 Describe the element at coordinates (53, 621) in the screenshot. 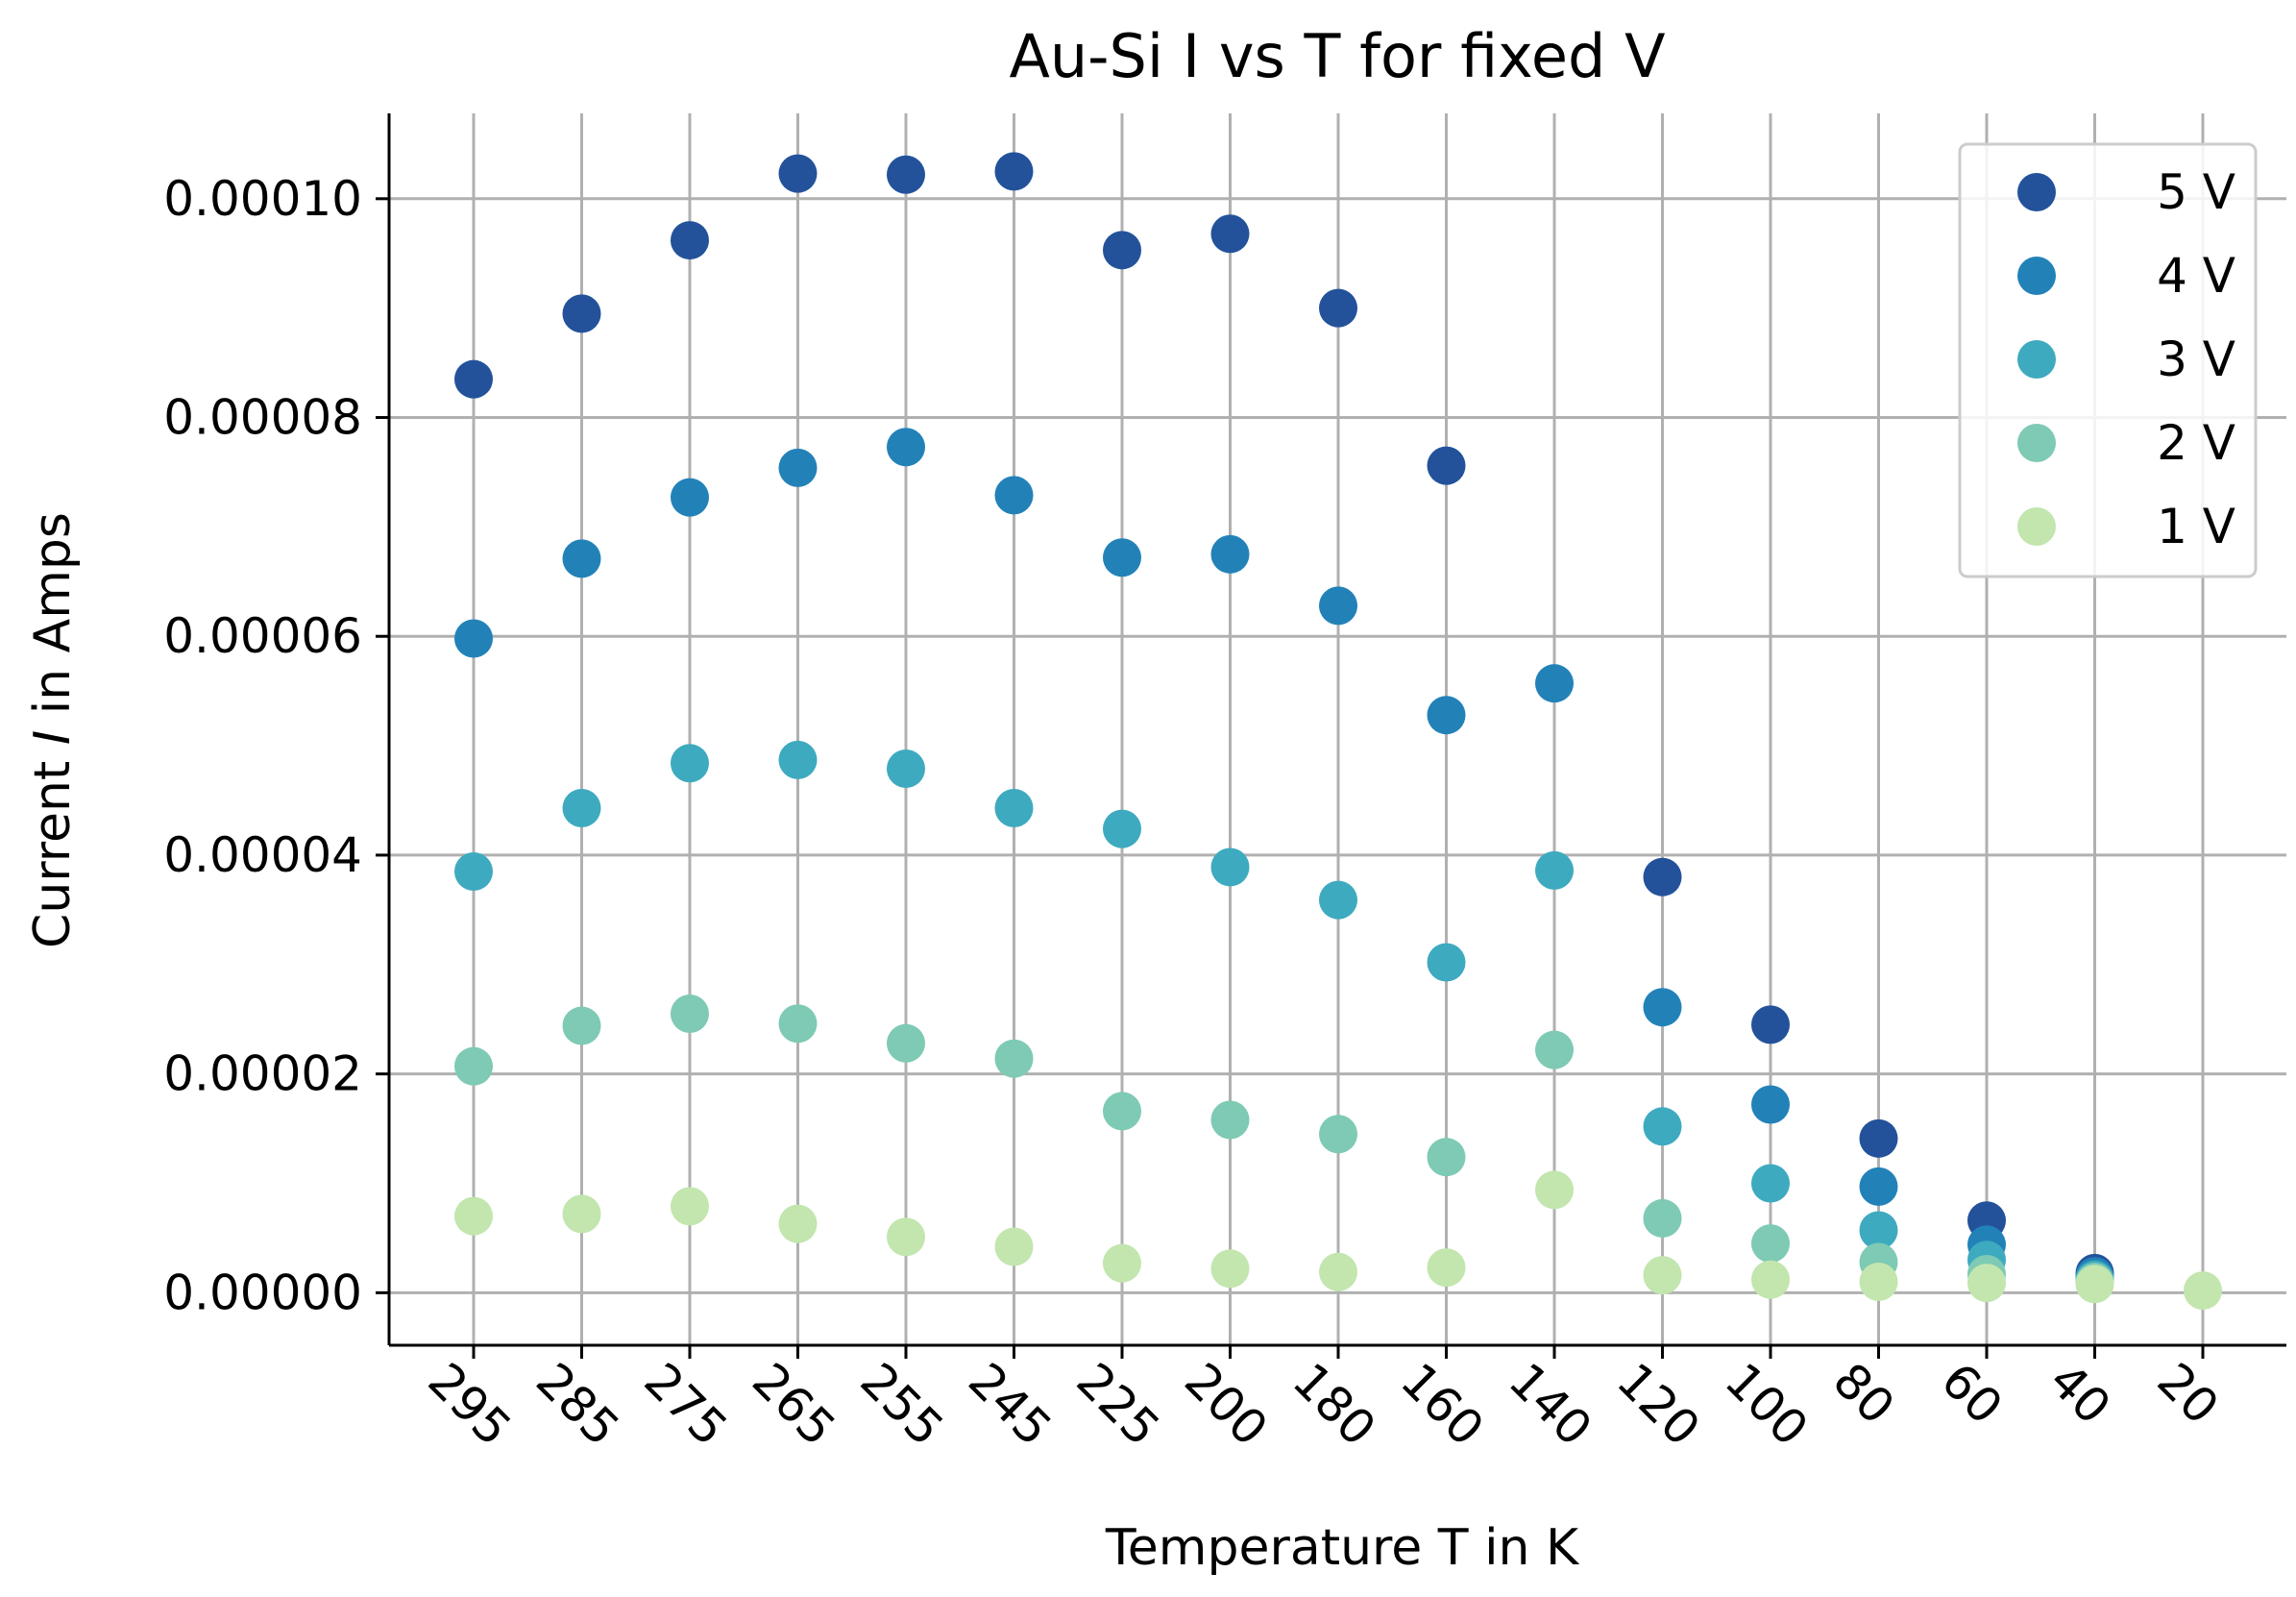

I see `y-axis-label-text-b: in Amps` at that location.